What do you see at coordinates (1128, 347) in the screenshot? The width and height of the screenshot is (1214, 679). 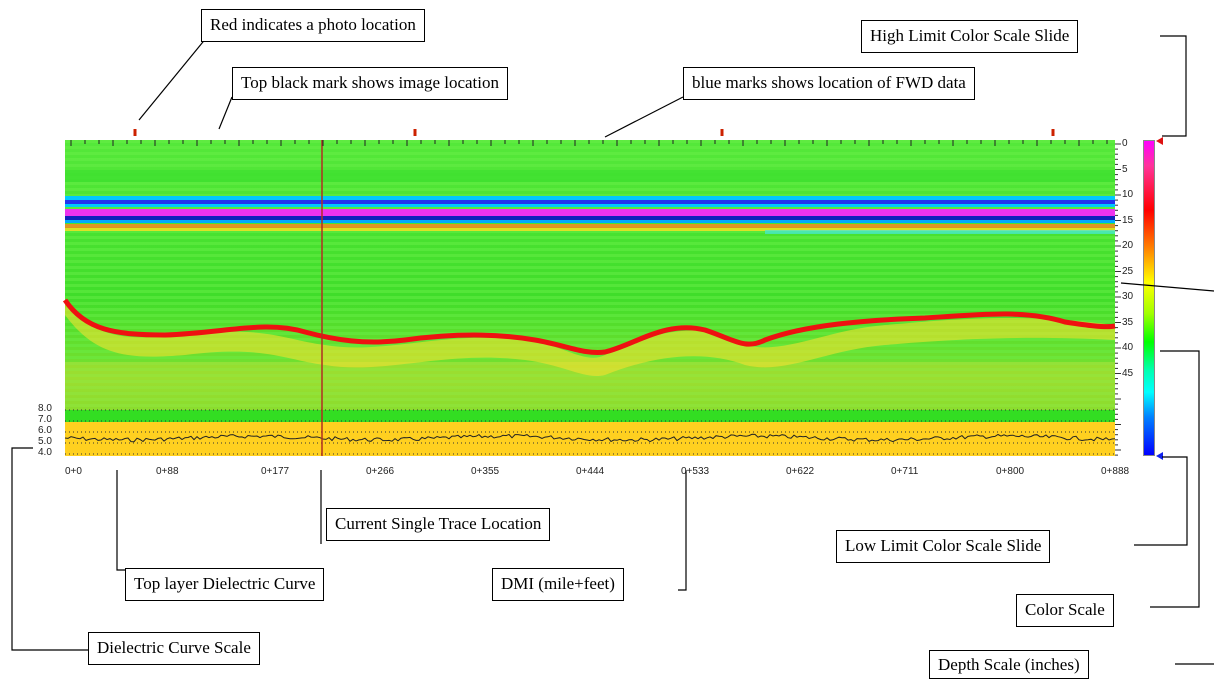 I see `depth-tick-label: 40` at bounding box center [1128, 347].